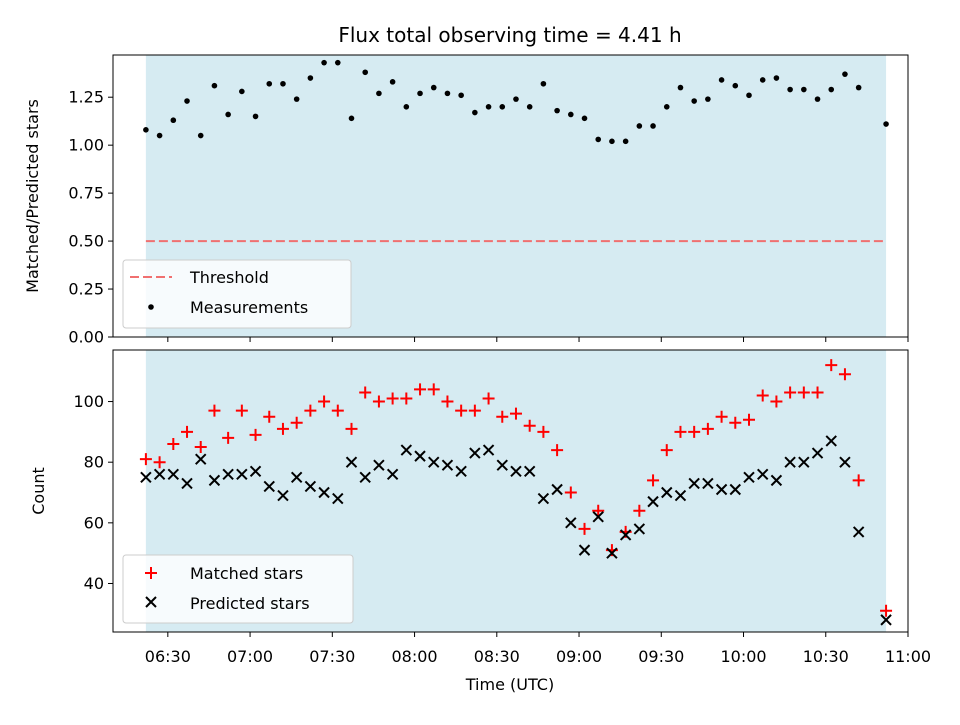 The image size is (960, 725). What do you see at coordinates (538, 339) in the screenshot?
I see `top-x-ticks` at bounding box center [538, 339].